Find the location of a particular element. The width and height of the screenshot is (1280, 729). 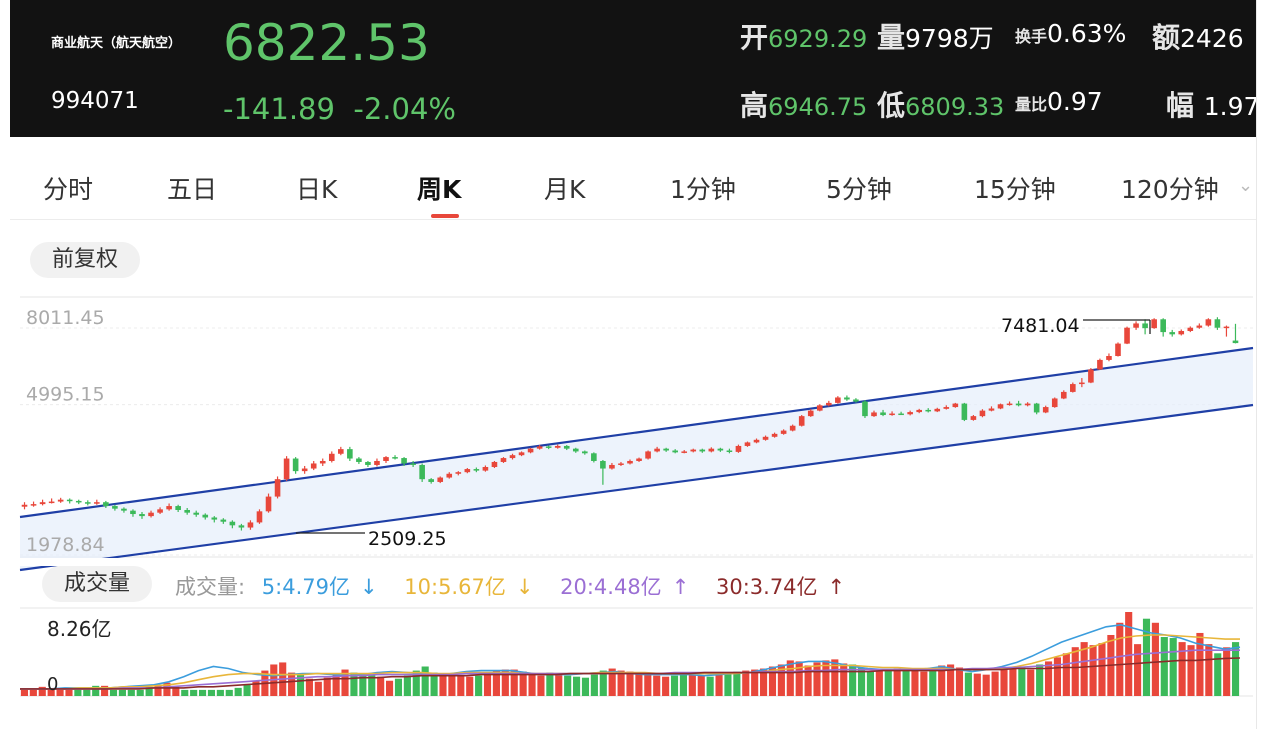

stat-volume-label: 量 is located at coordinates (891, 37).